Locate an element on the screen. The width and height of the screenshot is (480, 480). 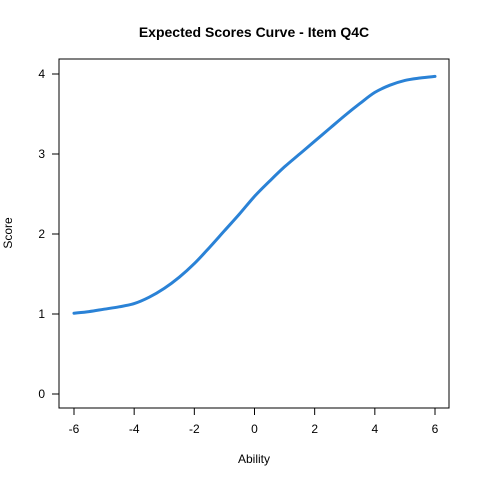
x-tick-label: 6 is located at coordinates (435, 429).